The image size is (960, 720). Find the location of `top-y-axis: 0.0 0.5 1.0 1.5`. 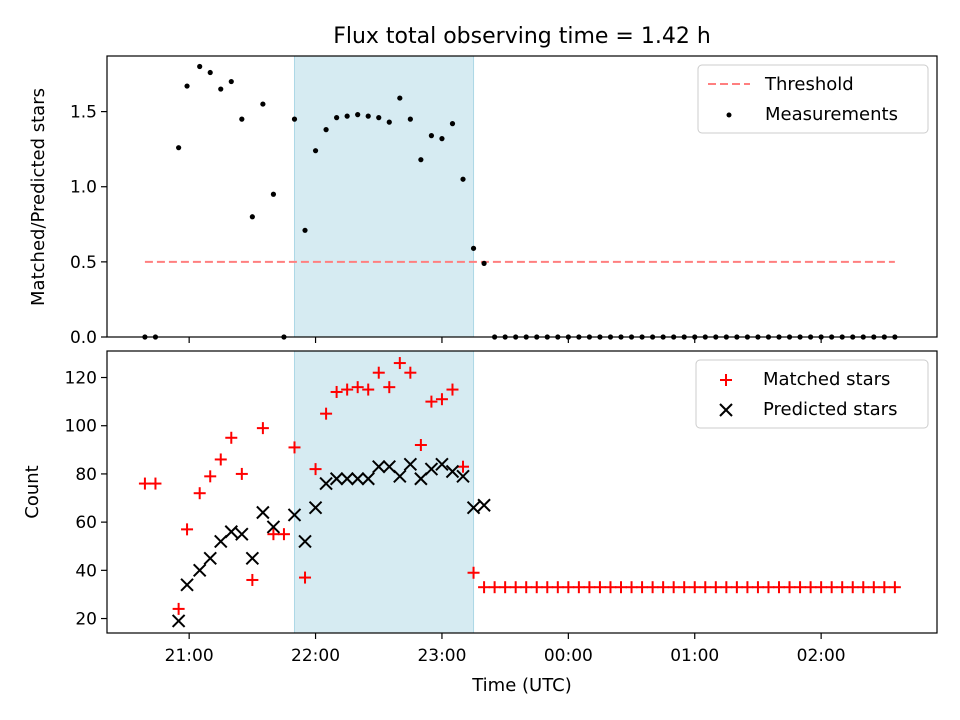

top-y-axis: 0.0 0.5 1.0 1.5 is located at coordinates (88, 225).